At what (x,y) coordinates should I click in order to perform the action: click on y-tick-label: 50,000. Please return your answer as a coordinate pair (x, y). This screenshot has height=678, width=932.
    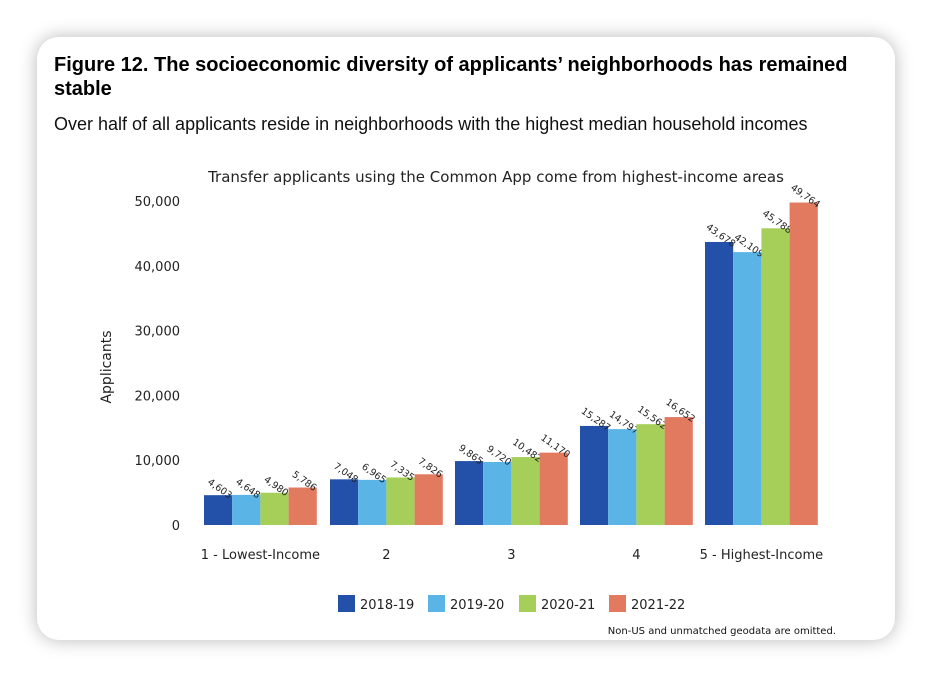
    Looking at the image, I should click on (158, 202).